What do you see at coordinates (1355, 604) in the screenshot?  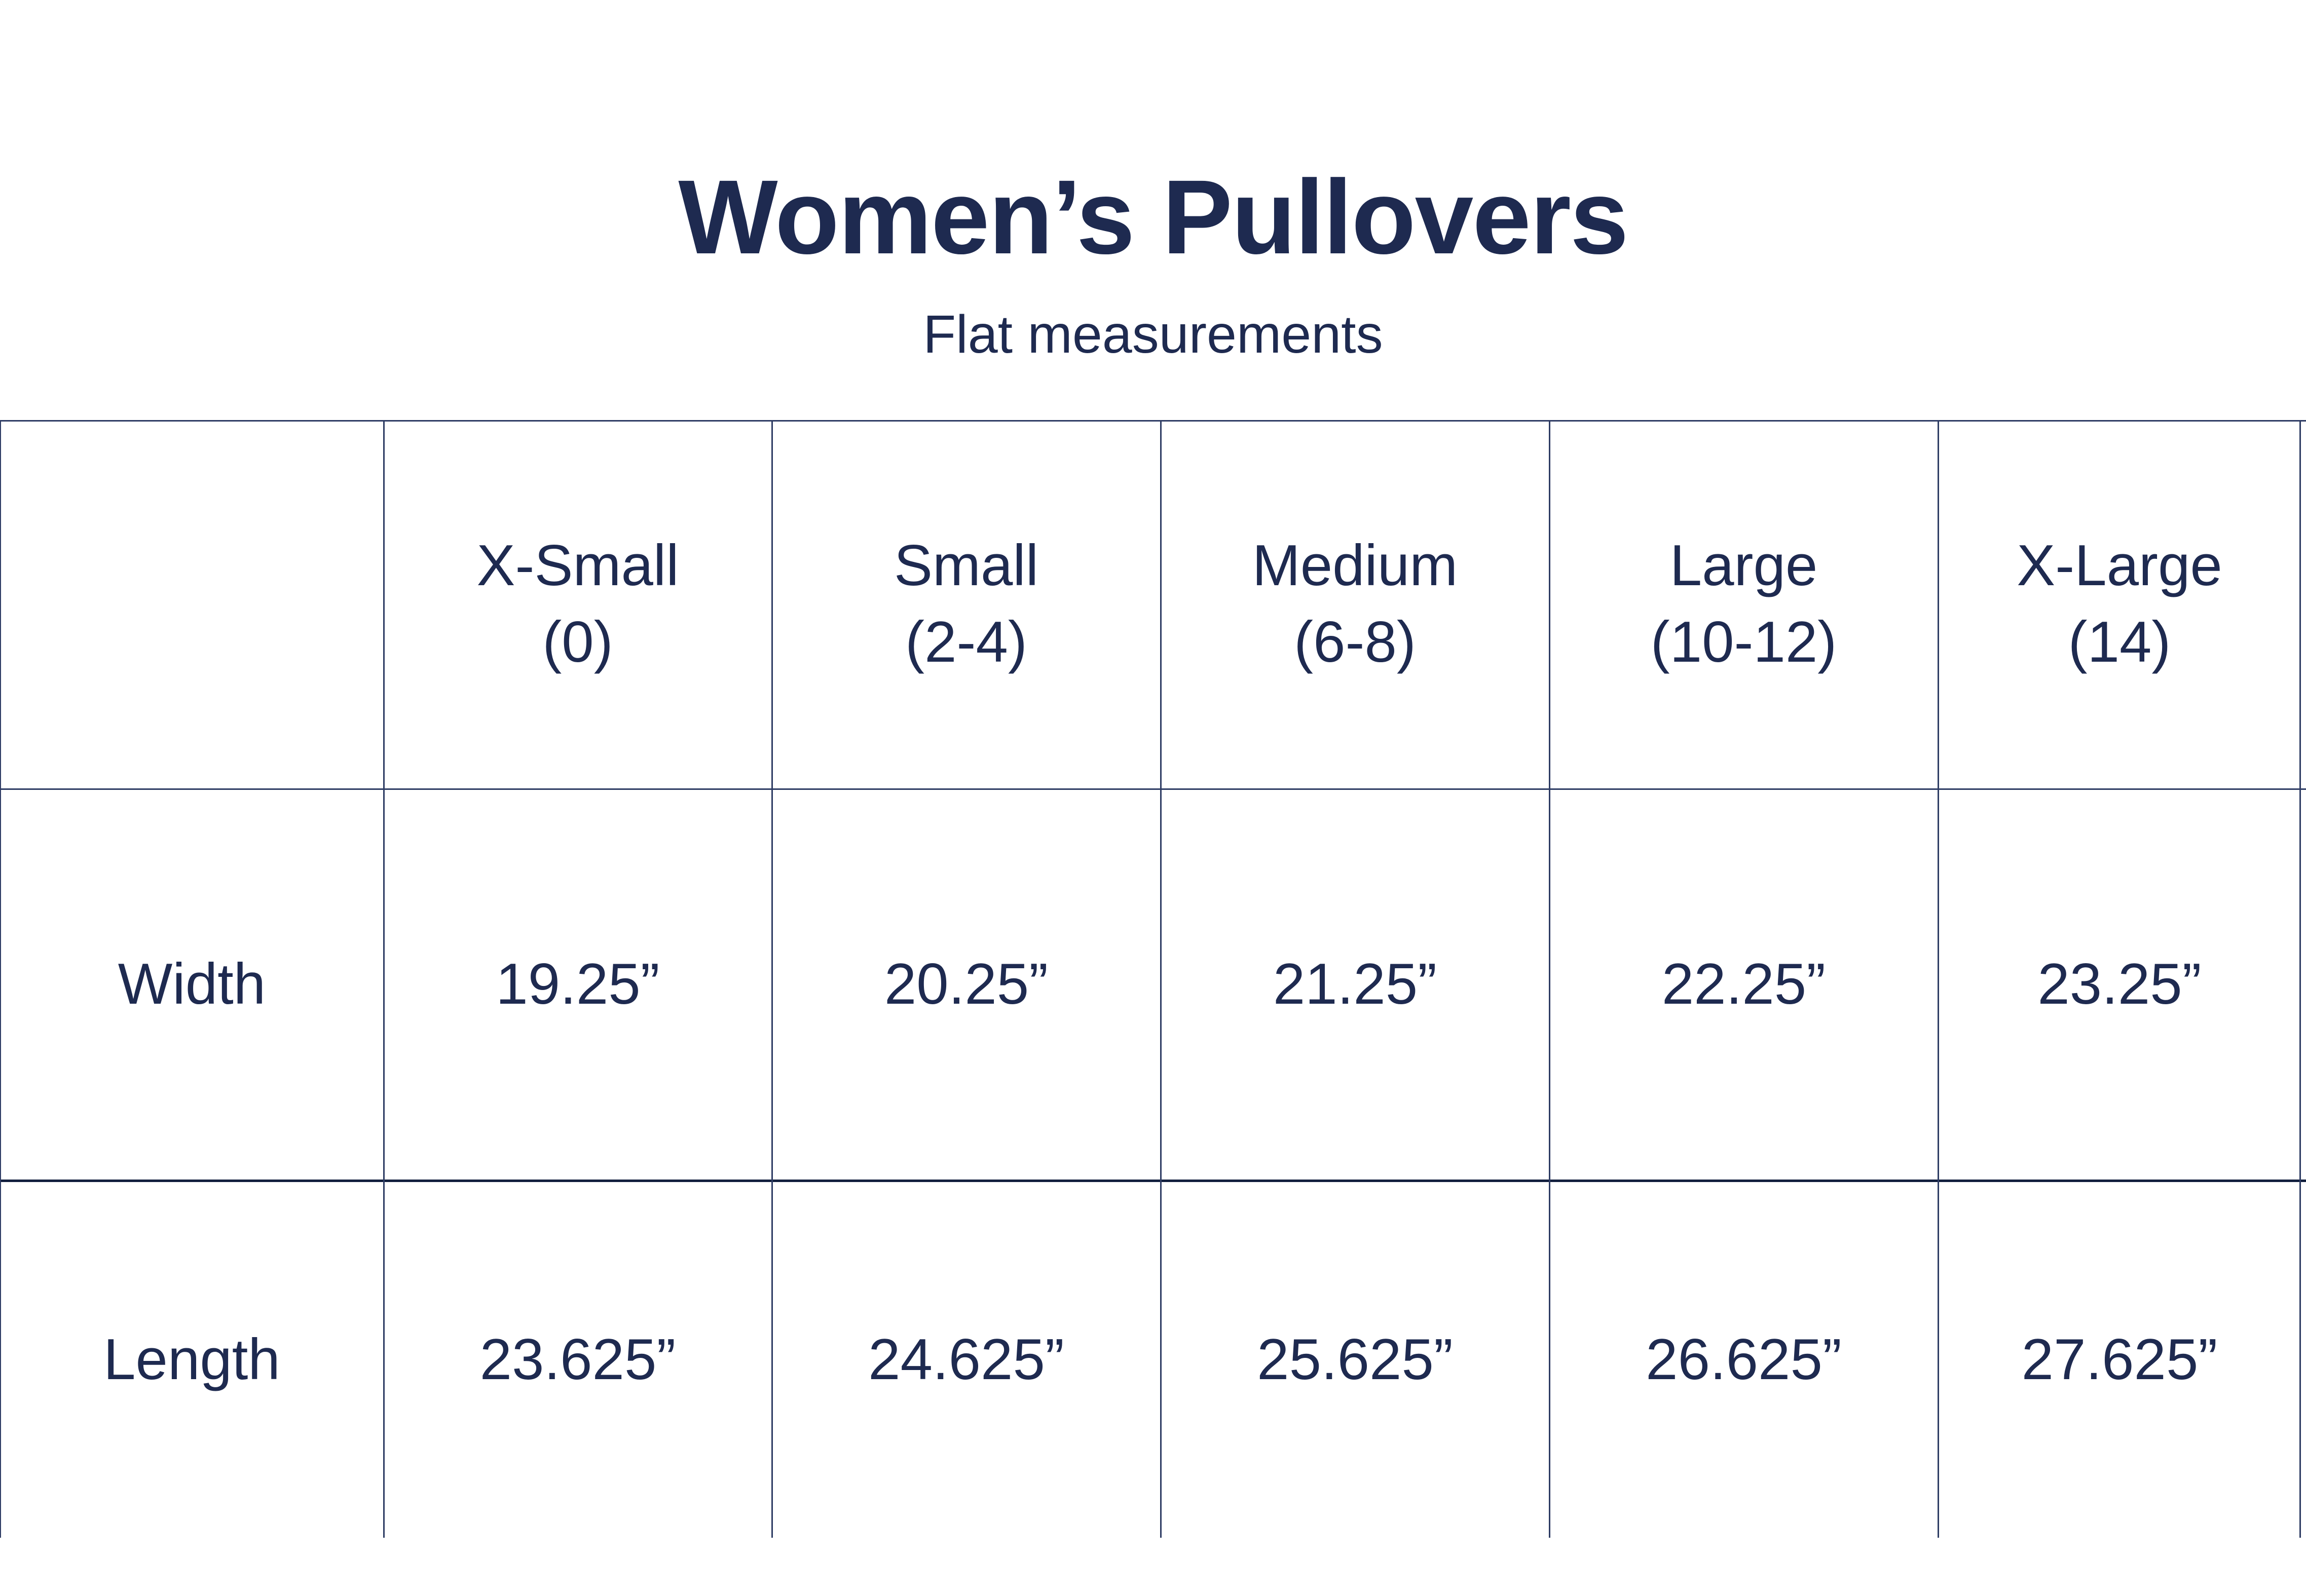 I see `column-header-medium: Medium (6-8)` at bounding box center [1355, 604].